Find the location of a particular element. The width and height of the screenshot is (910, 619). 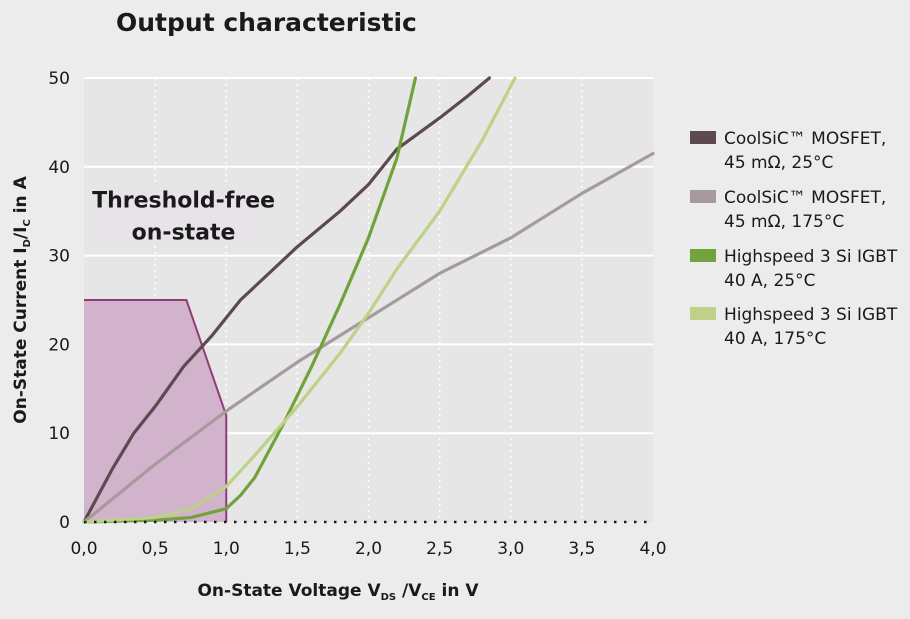

x-axis-label-part: in V is located at coordinates (458, 591).